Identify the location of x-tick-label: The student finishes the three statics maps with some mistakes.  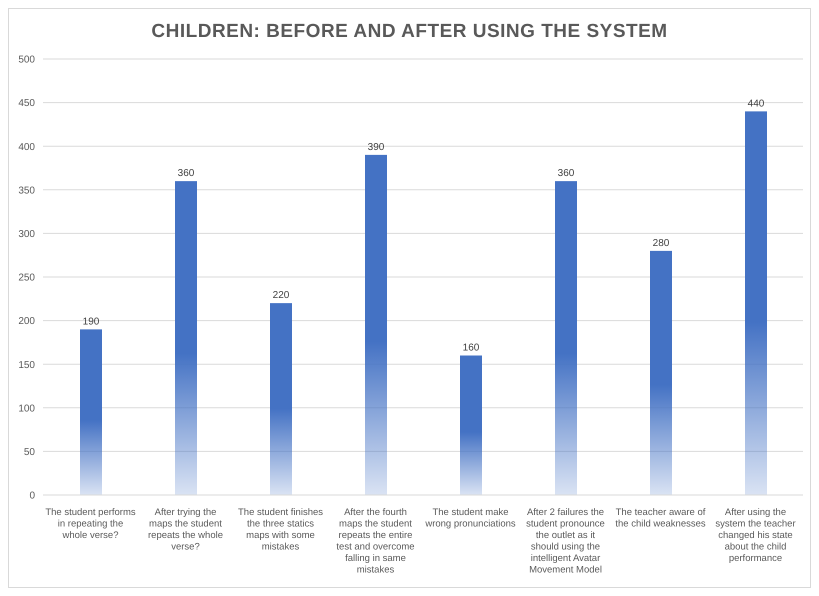
(281, 529).